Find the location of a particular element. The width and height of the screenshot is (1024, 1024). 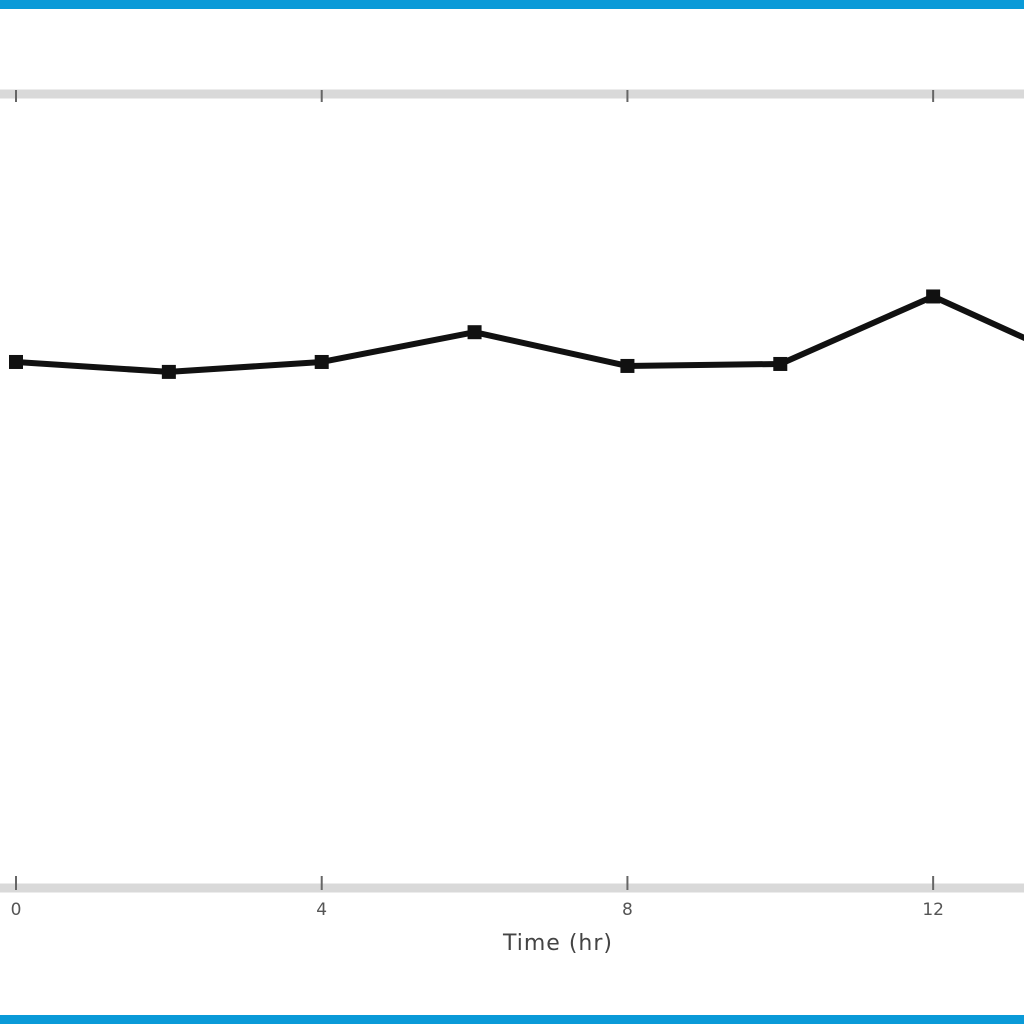

series-group is located at coordinates (516, 334).